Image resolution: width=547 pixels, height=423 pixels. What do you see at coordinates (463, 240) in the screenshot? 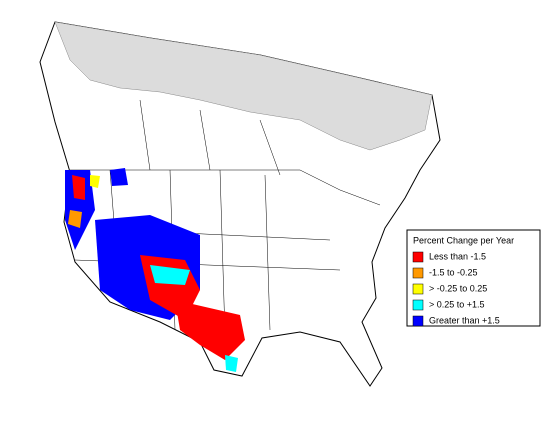
I see `legend-title: Percent Change per Year` at bounding box center [463, 240].